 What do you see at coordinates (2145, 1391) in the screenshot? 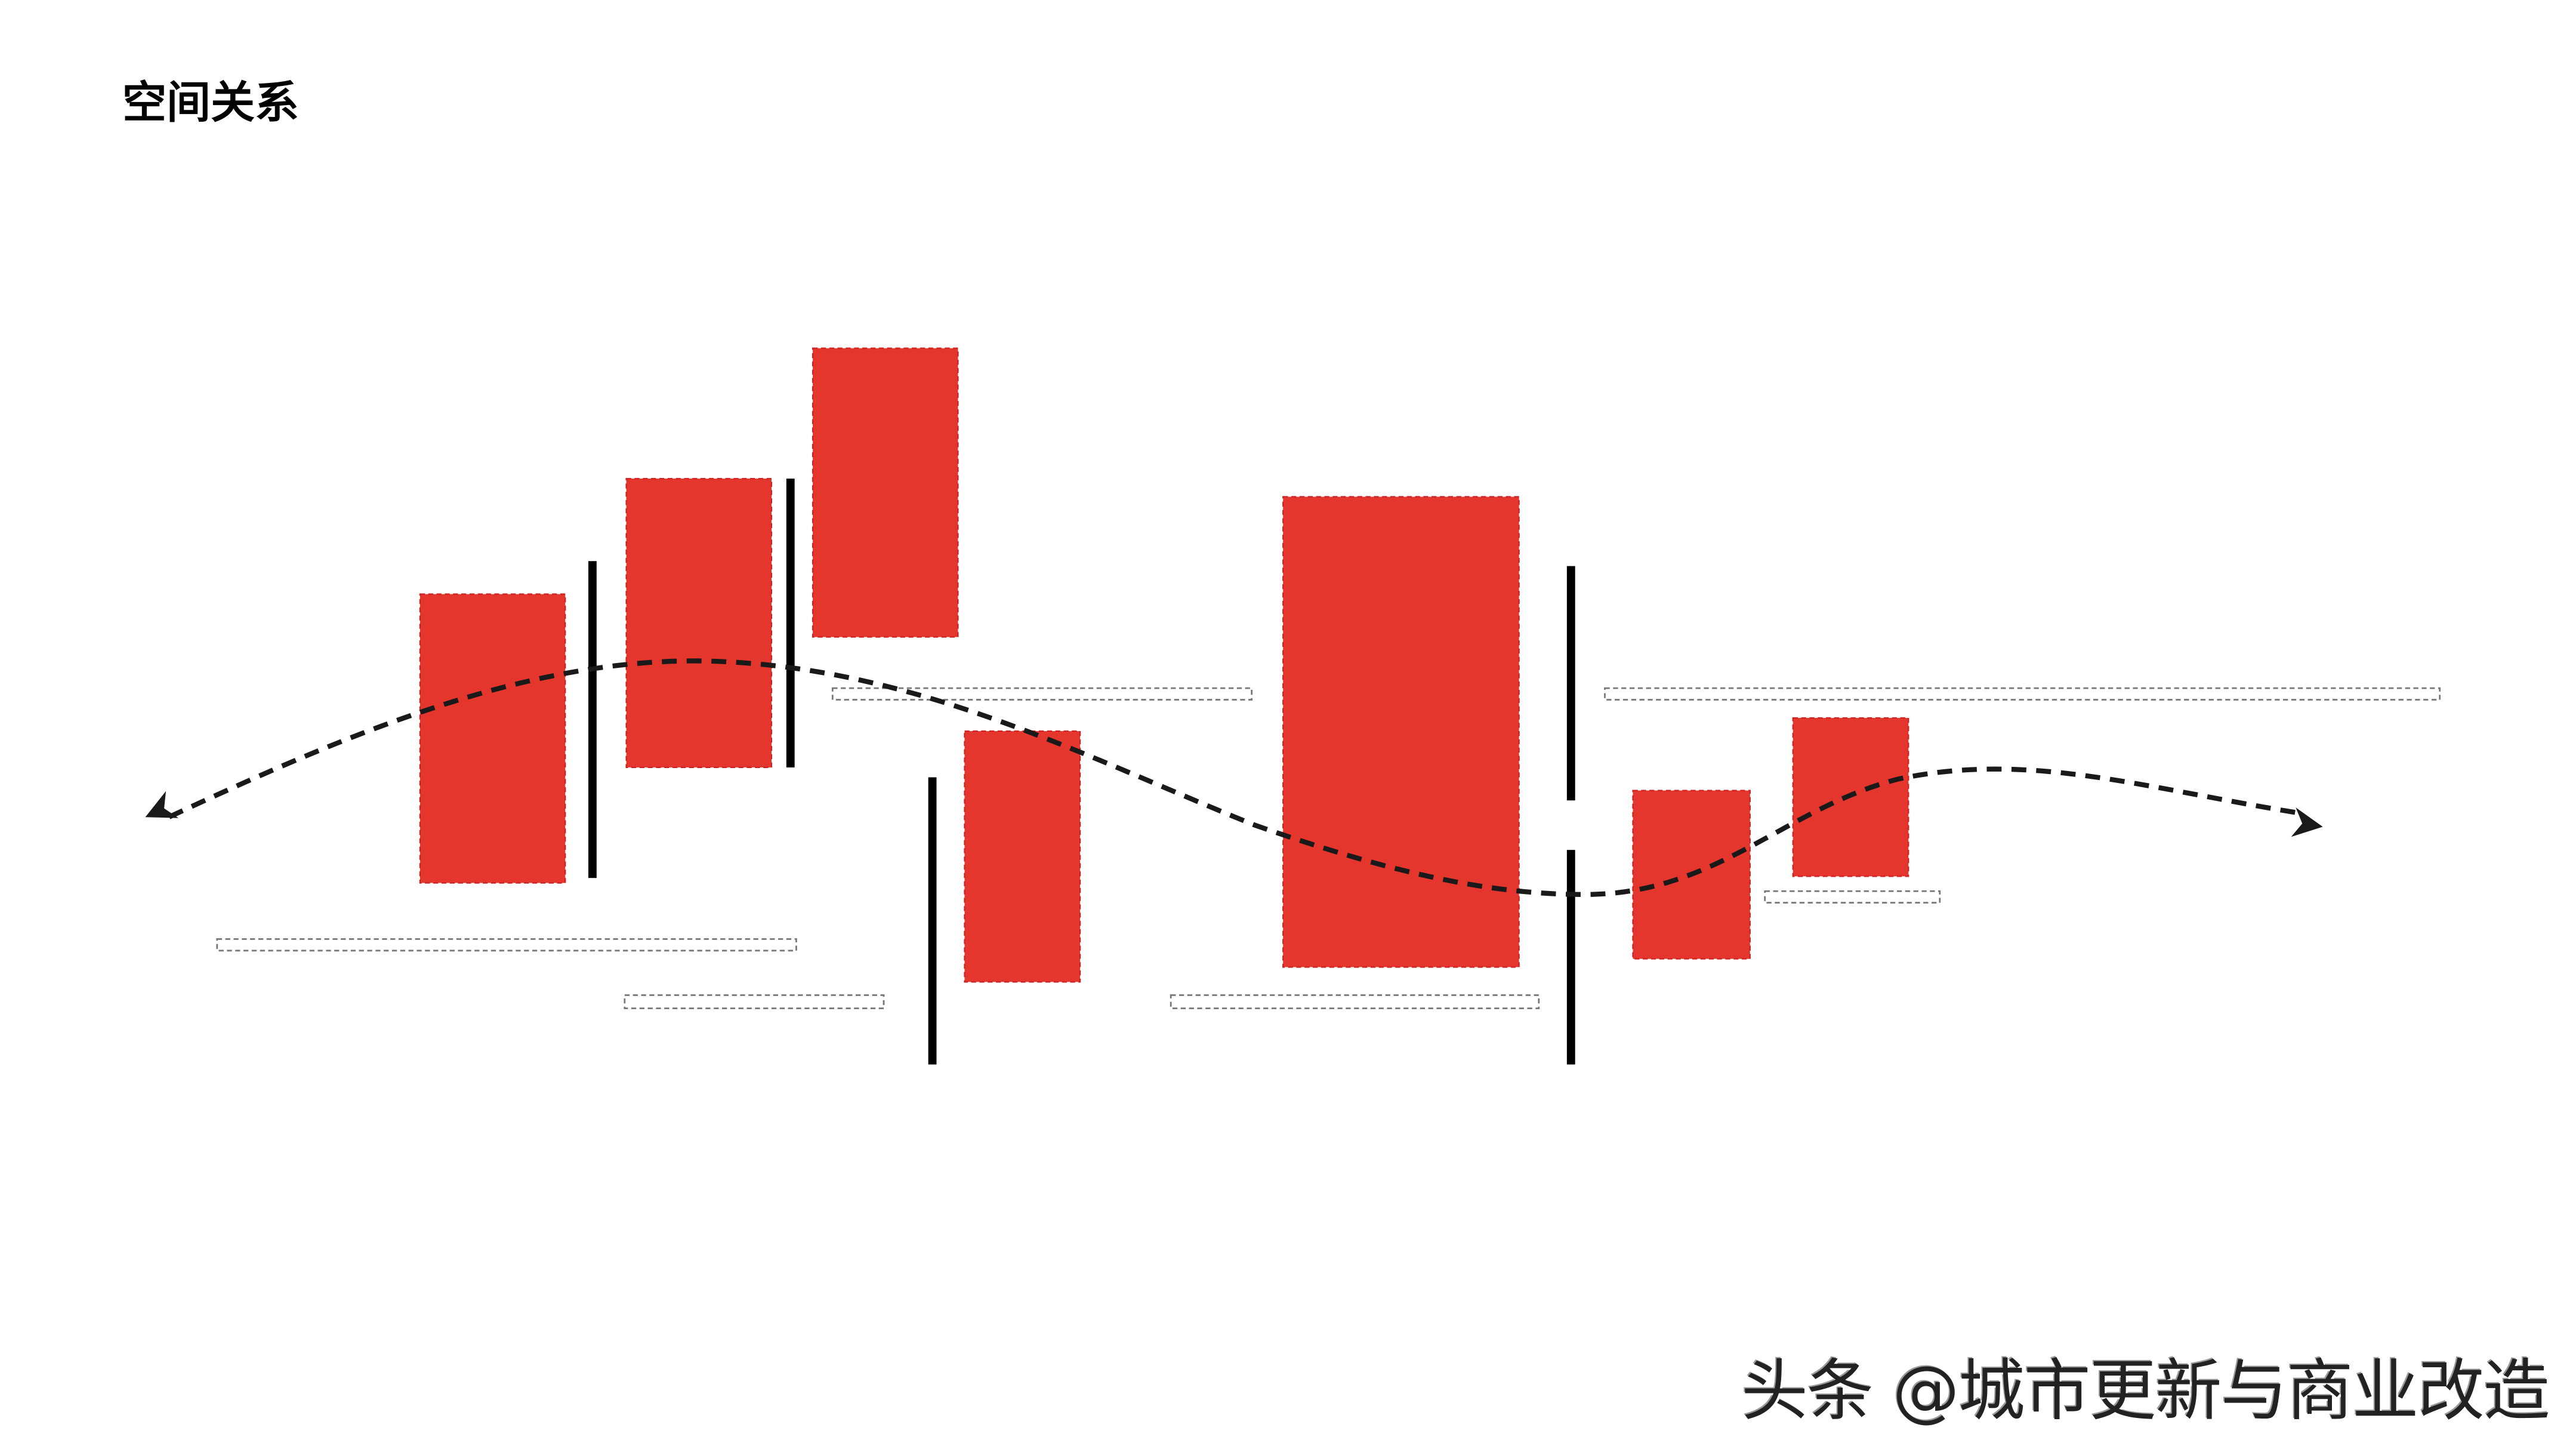
I see `watermark: 头条 @城市更新与商业改造` at bounding box center [2145, 1391].